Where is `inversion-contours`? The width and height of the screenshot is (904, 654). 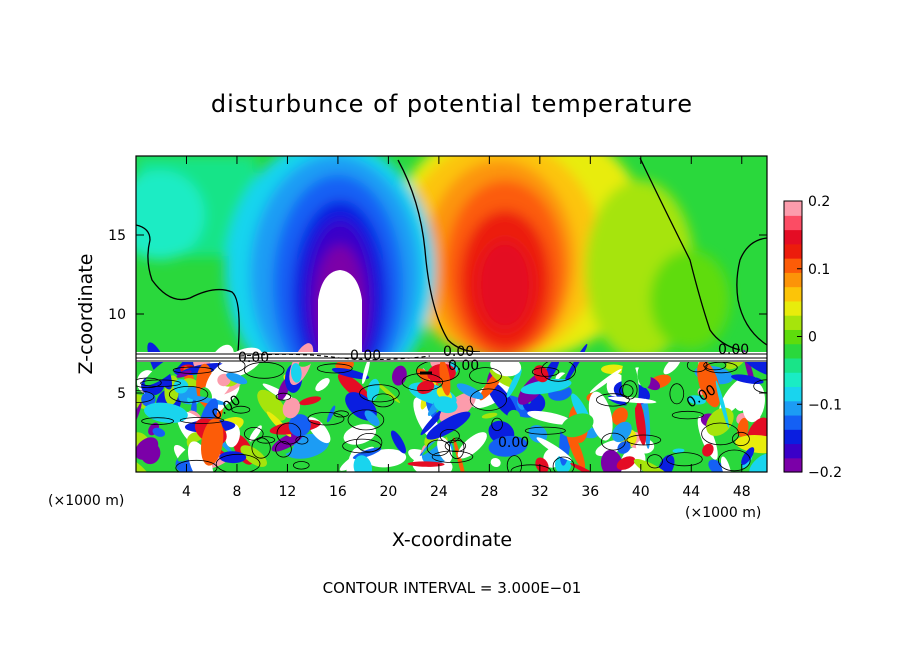 inversion-contours is located at coordinates (451, 364).